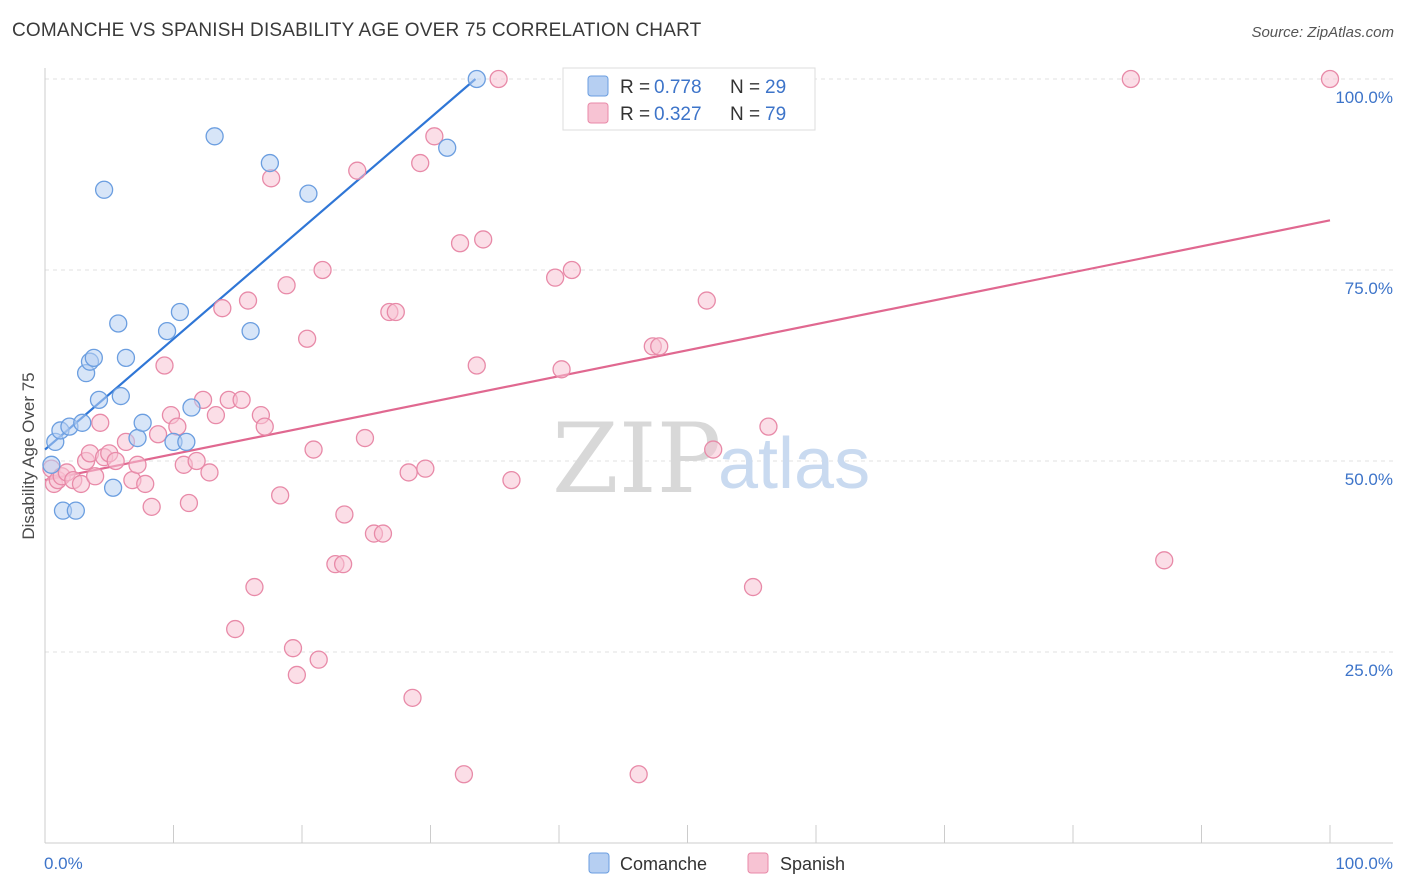  I want to click on watermark: ZIP atlas, so click(711, 459).